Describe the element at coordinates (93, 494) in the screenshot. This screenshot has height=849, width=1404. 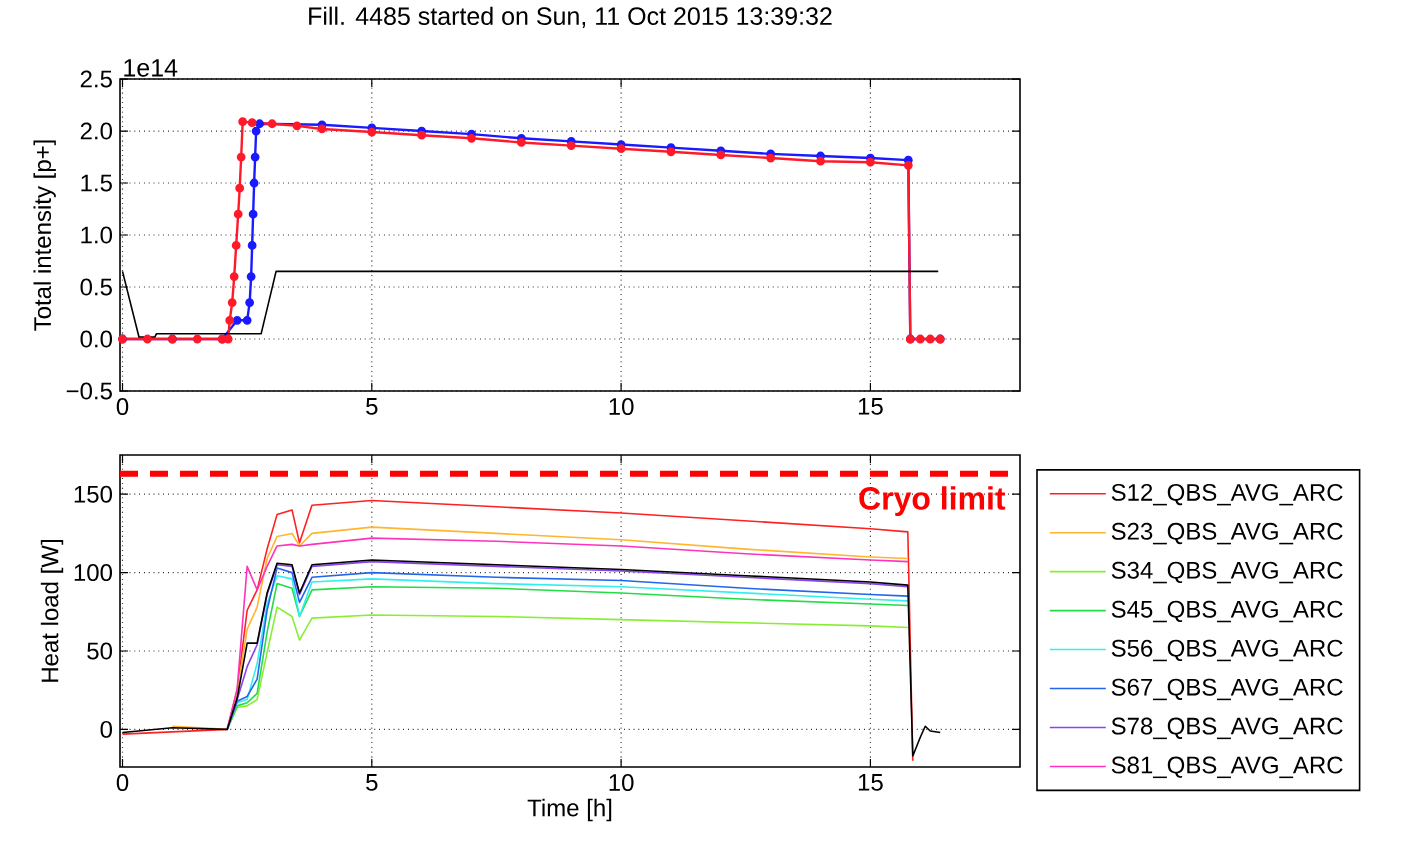
I see `y-tick-label: 150` at that location.